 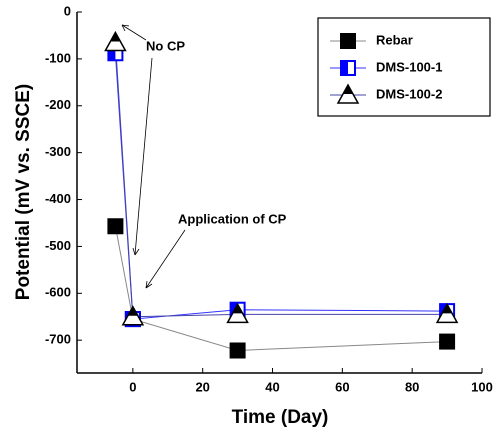 What do you see at coordinates (58, 57) in the screenshot?
I see `y-tick-label: -100` at bounding box center [58, 57].